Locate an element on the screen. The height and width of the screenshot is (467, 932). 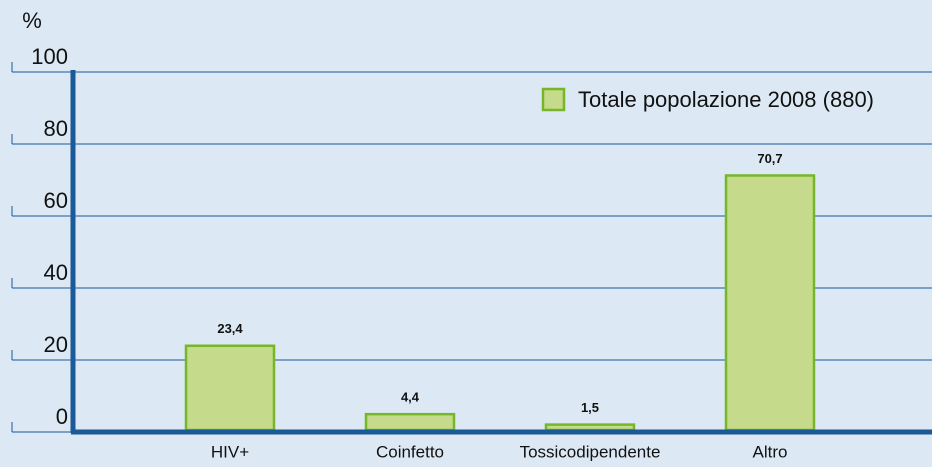
y-tick-label: 40 is located at coordinates (56, 272).